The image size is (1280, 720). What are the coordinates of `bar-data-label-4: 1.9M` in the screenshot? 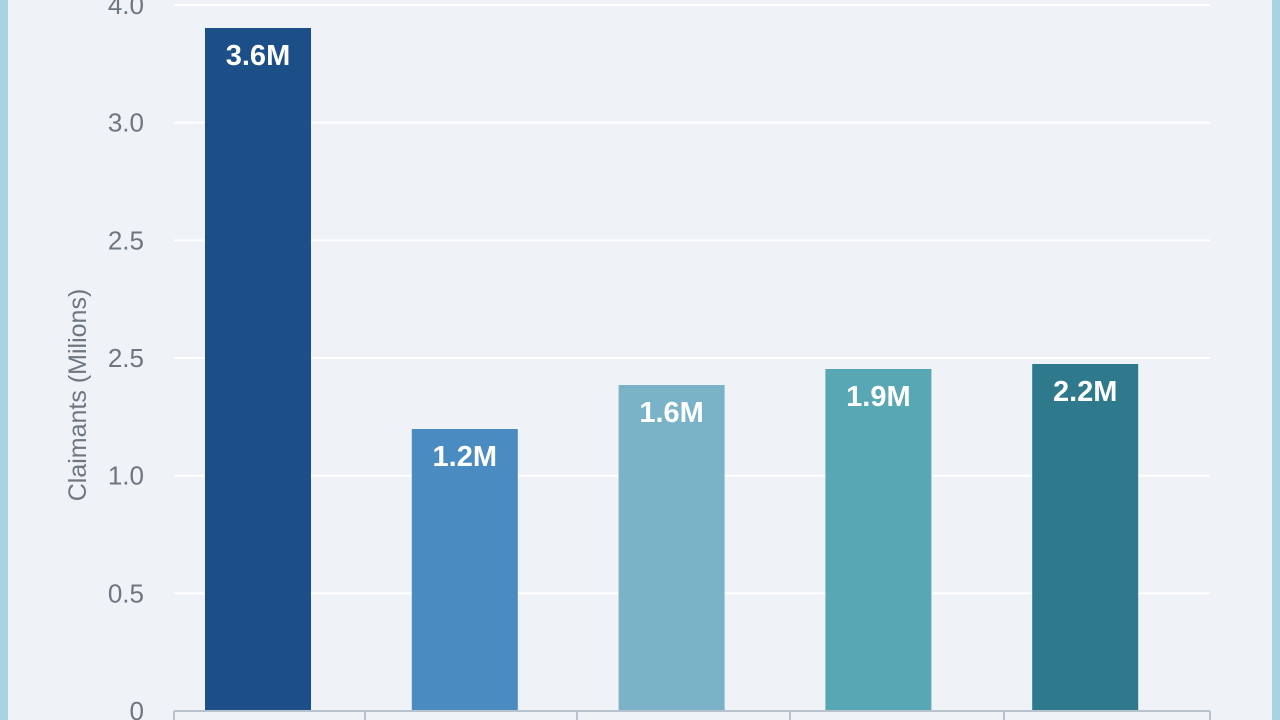 It's located at (878, 397).